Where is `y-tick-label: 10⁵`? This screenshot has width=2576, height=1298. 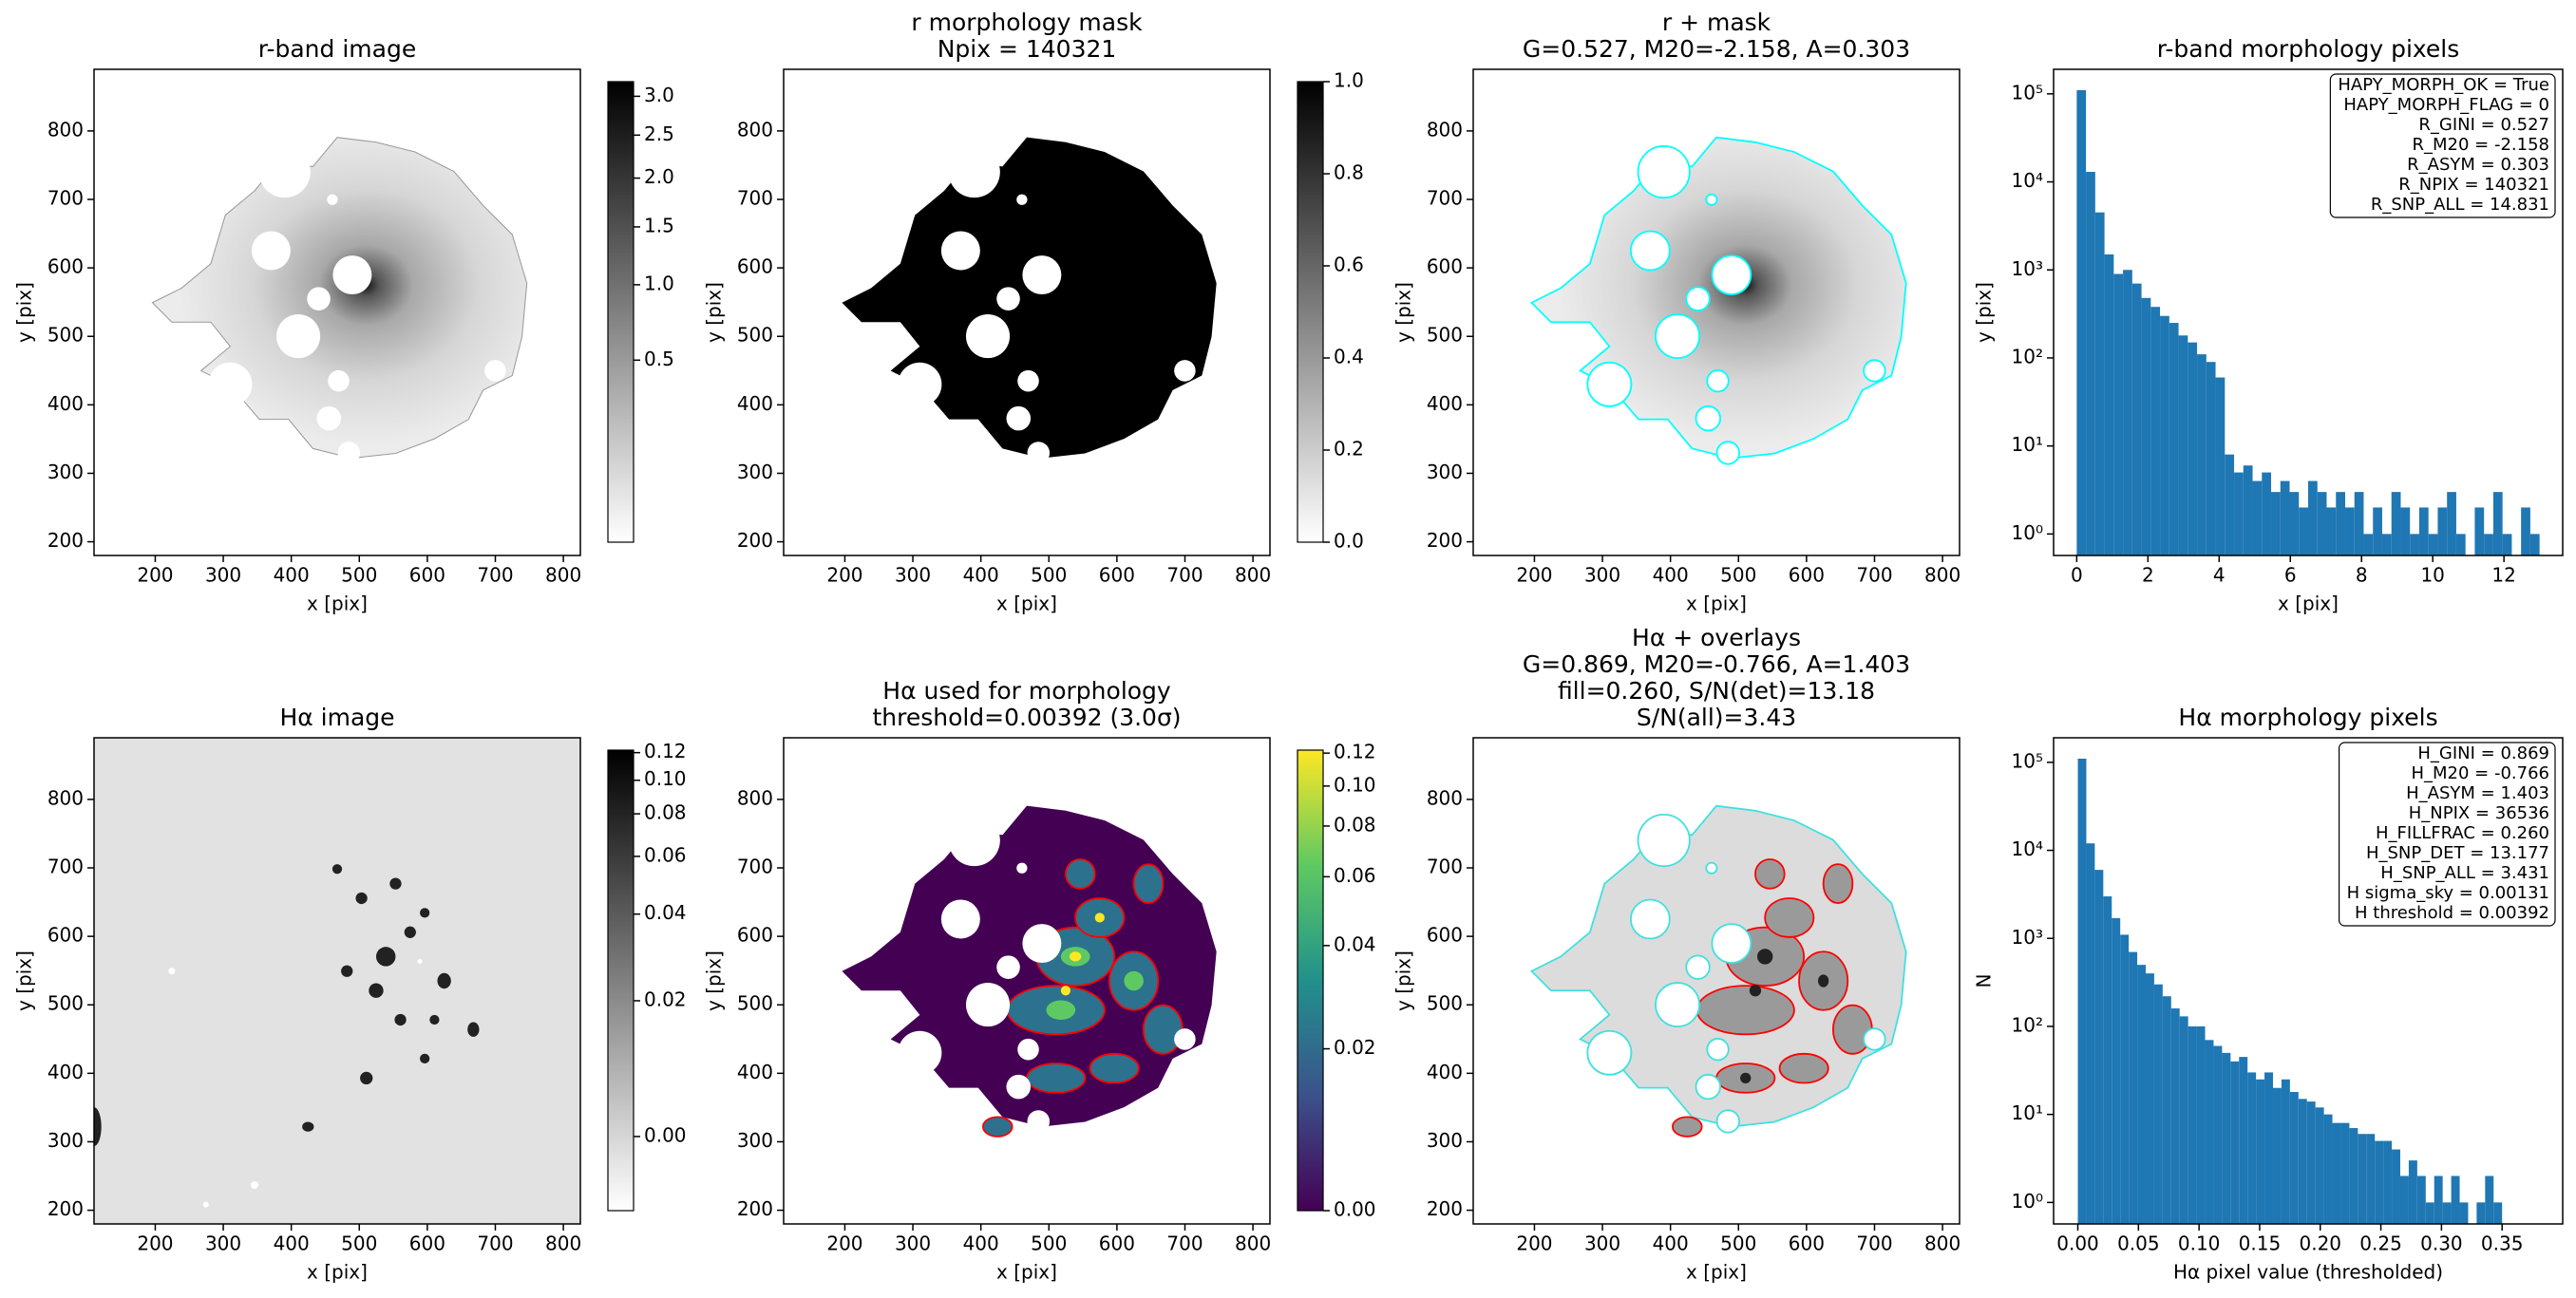
y-tick-label: 10⁵ is located at coordinates (2027, 760).